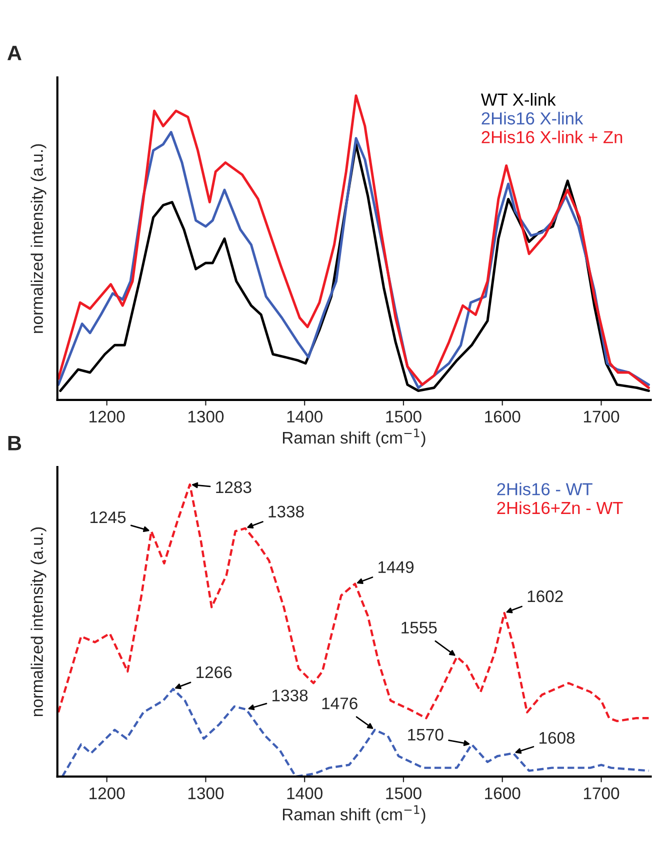 This screenshot has height=860, width=652. What do you see at coordinates (340, 704) in the screenshot?
I see `annotation: 1476` at bounding box center [340, 704].